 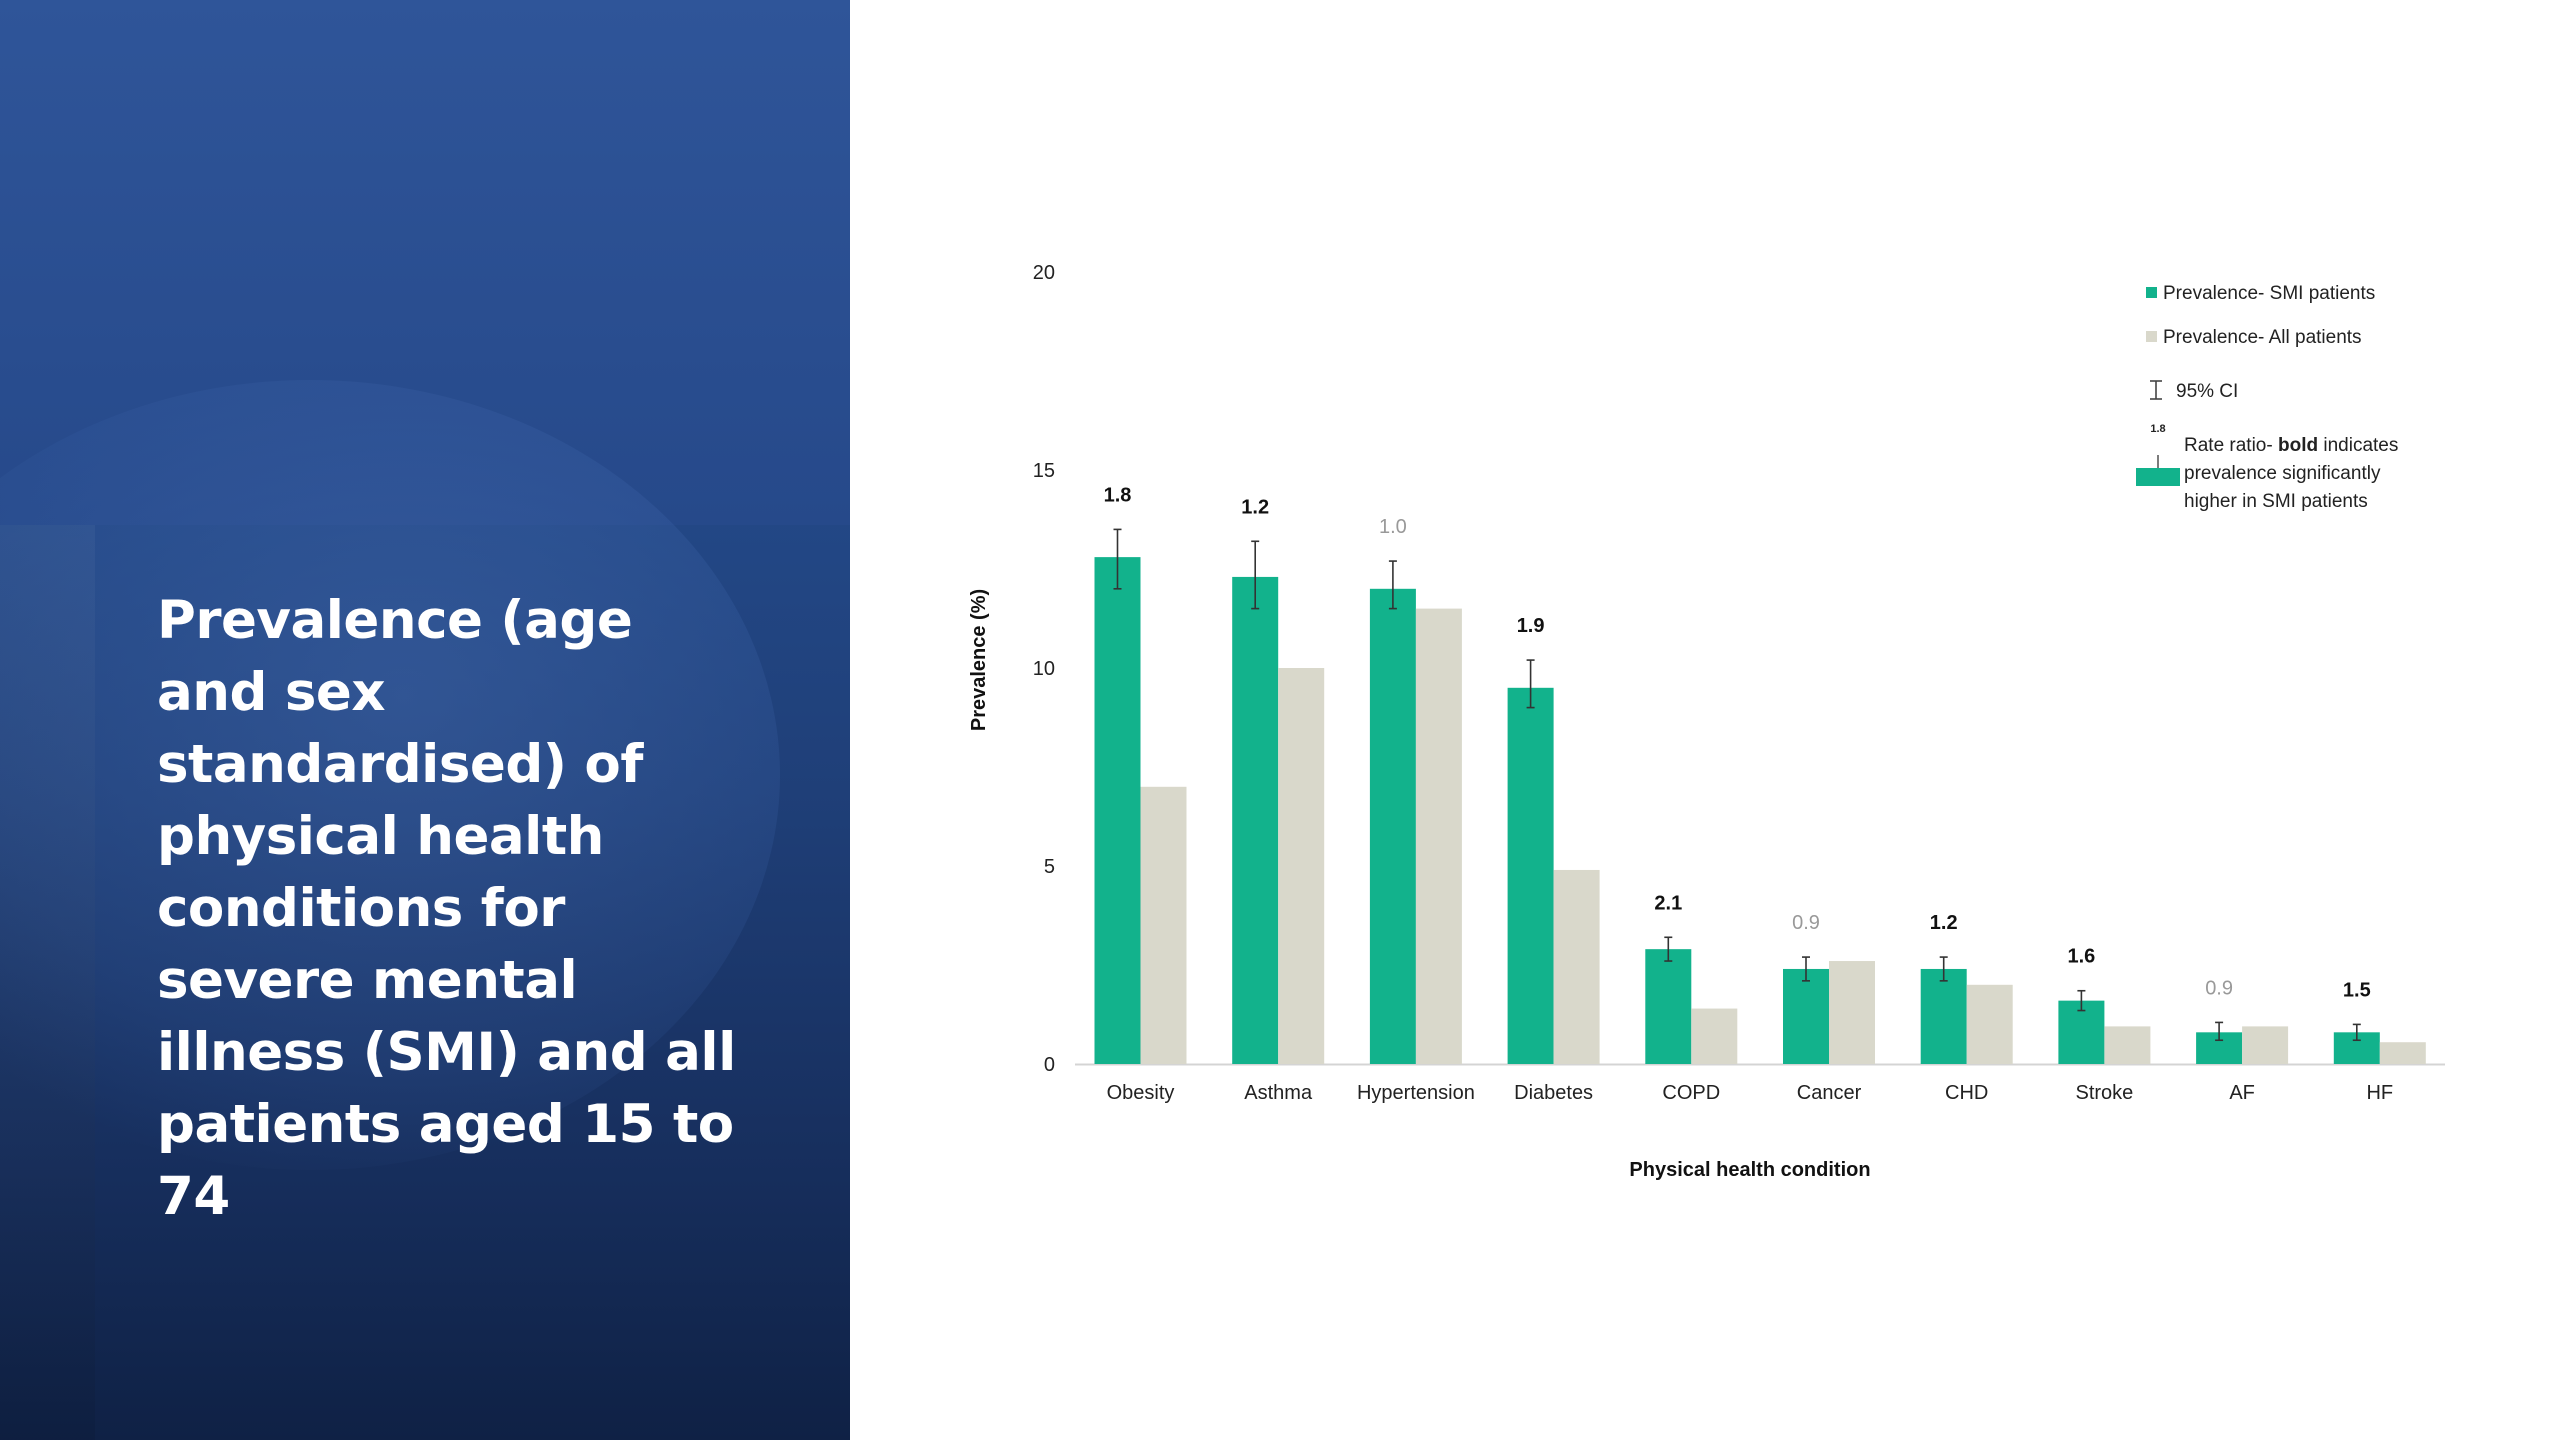 What do you see at coordinates (1806, 1016) in the screenshot?
I see `bar-smi-cancer` at bounding box center [1806, 1016].